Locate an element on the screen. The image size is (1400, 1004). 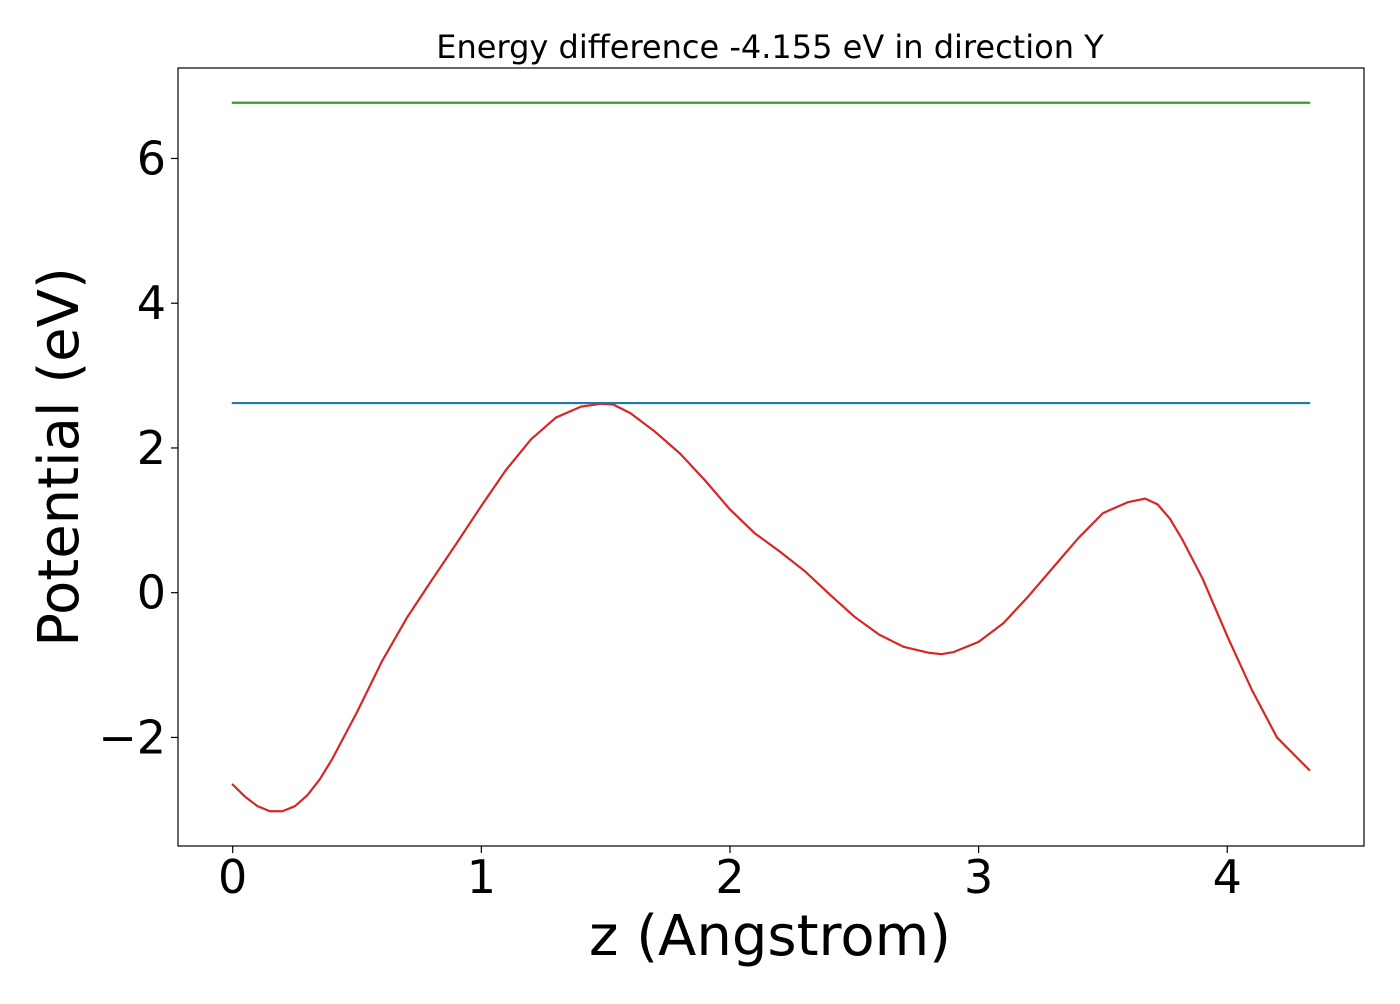
x-tick-label-3: 3 is located at coordinates (978, 877).